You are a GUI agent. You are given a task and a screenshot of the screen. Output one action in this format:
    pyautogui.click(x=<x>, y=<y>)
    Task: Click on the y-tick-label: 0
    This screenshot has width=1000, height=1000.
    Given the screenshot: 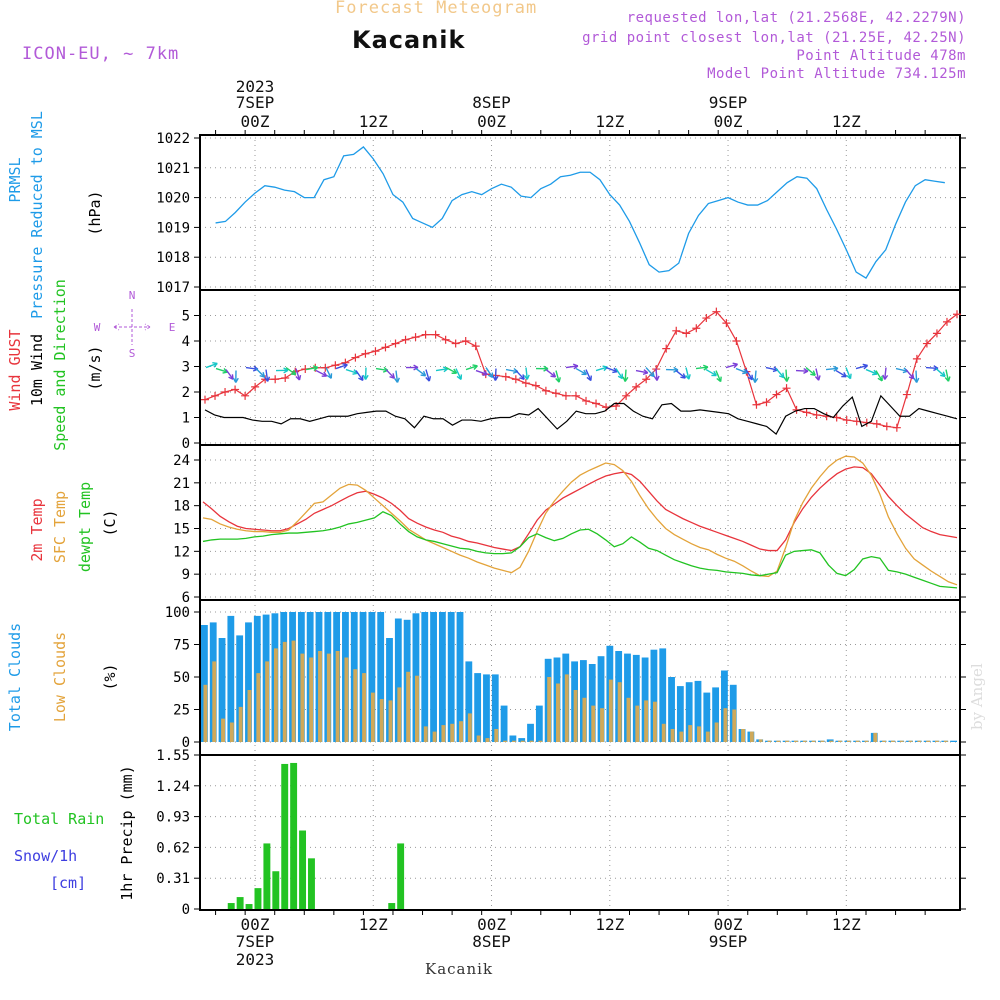 What is the action you would take?
    pyautogui.click(x=186, y=910)
    